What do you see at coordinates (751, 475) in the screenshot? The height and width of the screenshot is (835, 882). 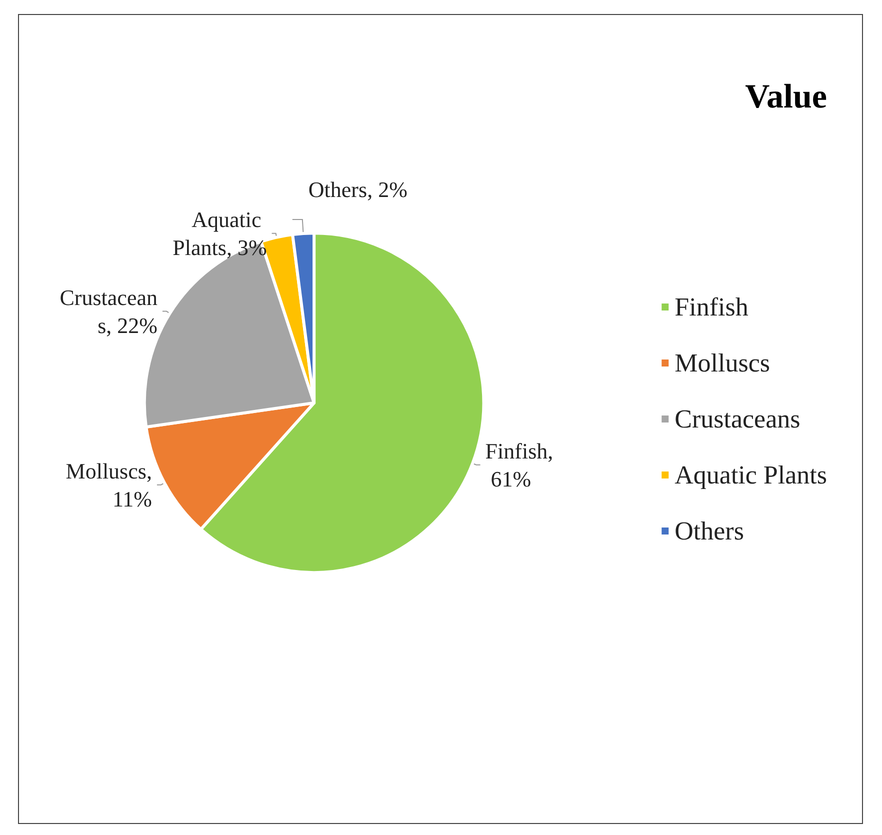 I see `legend-label: Aquatic Plants` at bounding box center [751, 475].